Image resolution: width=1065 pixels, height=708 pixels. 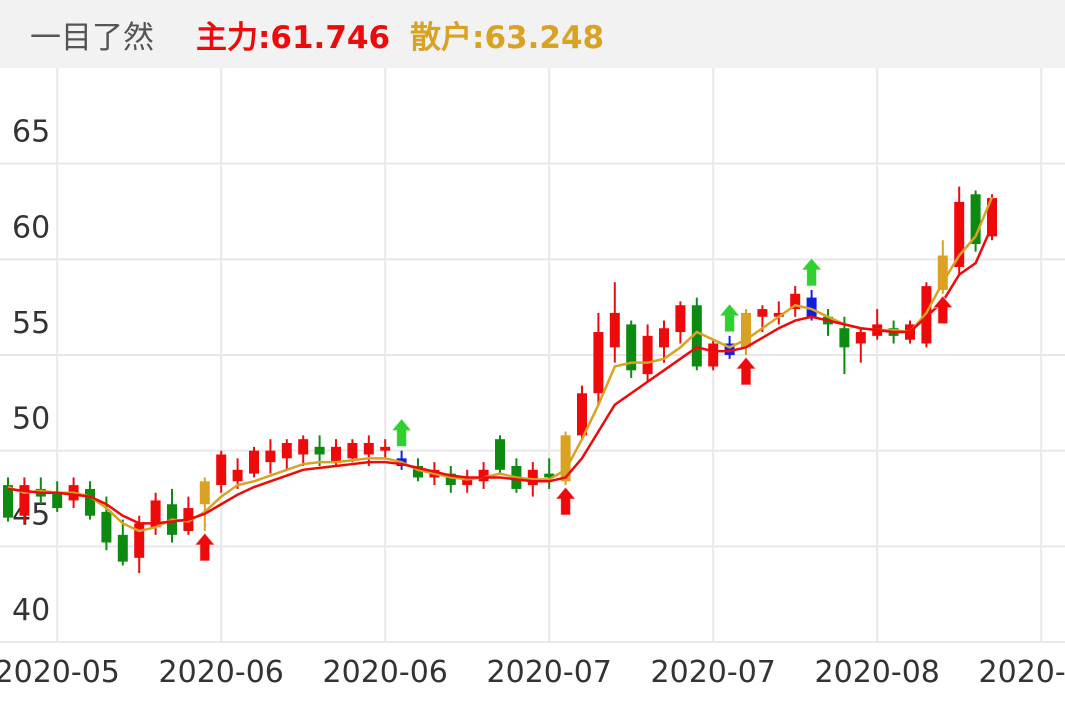 I want to click on y-tick-label: 50, so click(x=31, y=419).